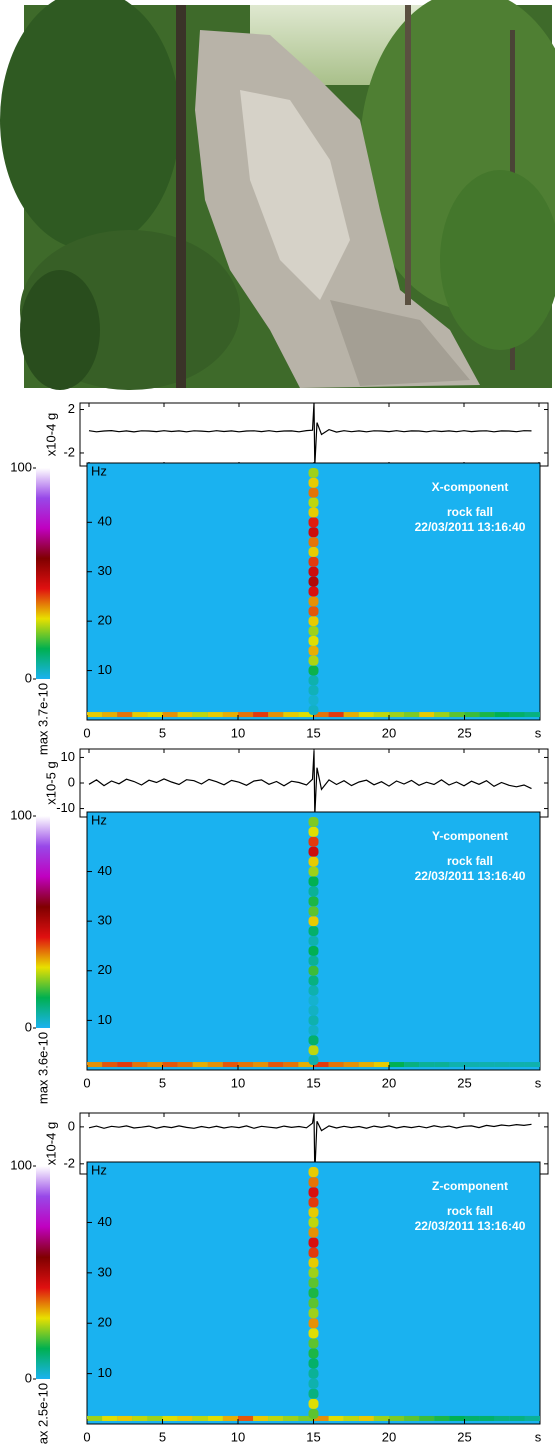  I want to click on trace, so click(310, 434).